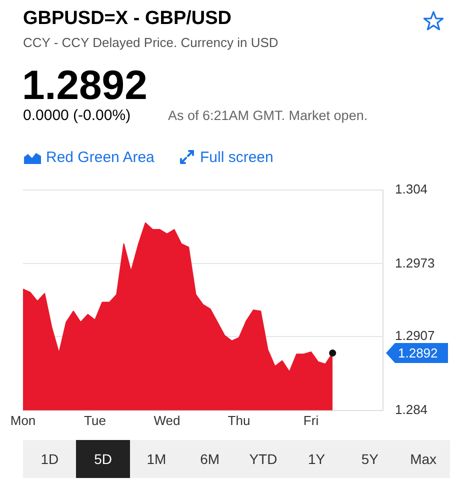 This screenshot has height=489, width=473. I want to click on x-tick-label: Wed, so click(167, 420).